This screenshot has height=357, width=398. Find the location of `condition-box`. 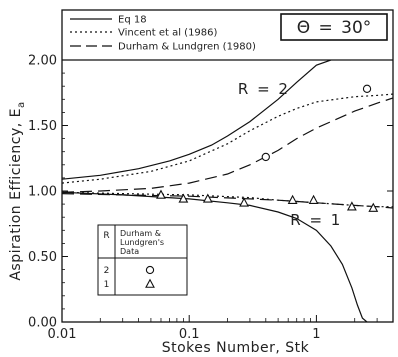

condition-box is located at coordinates (334, 27).